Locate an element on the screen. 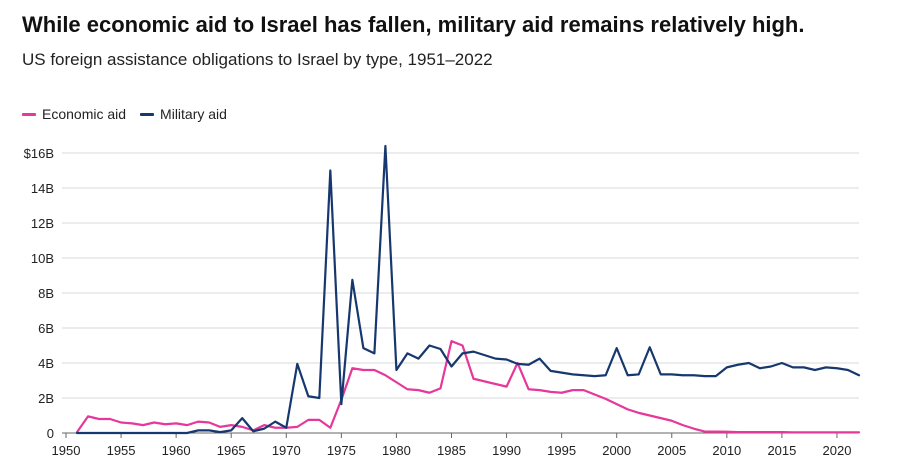 Image resolution: width=902 pixels, height=472 pixels. x-tick-label: 1965 is located at coordinates (231, 450).